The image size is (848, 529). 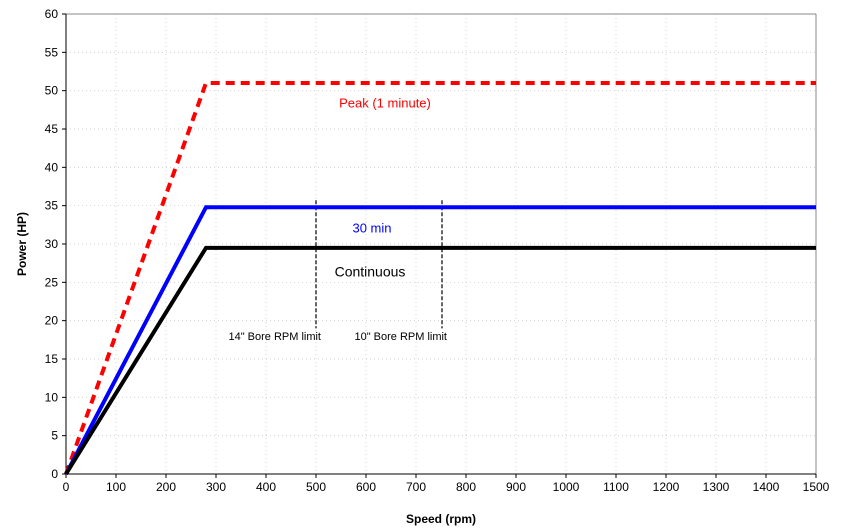 I want to click on y-tick-label: 50, so click(x=52, y=91).